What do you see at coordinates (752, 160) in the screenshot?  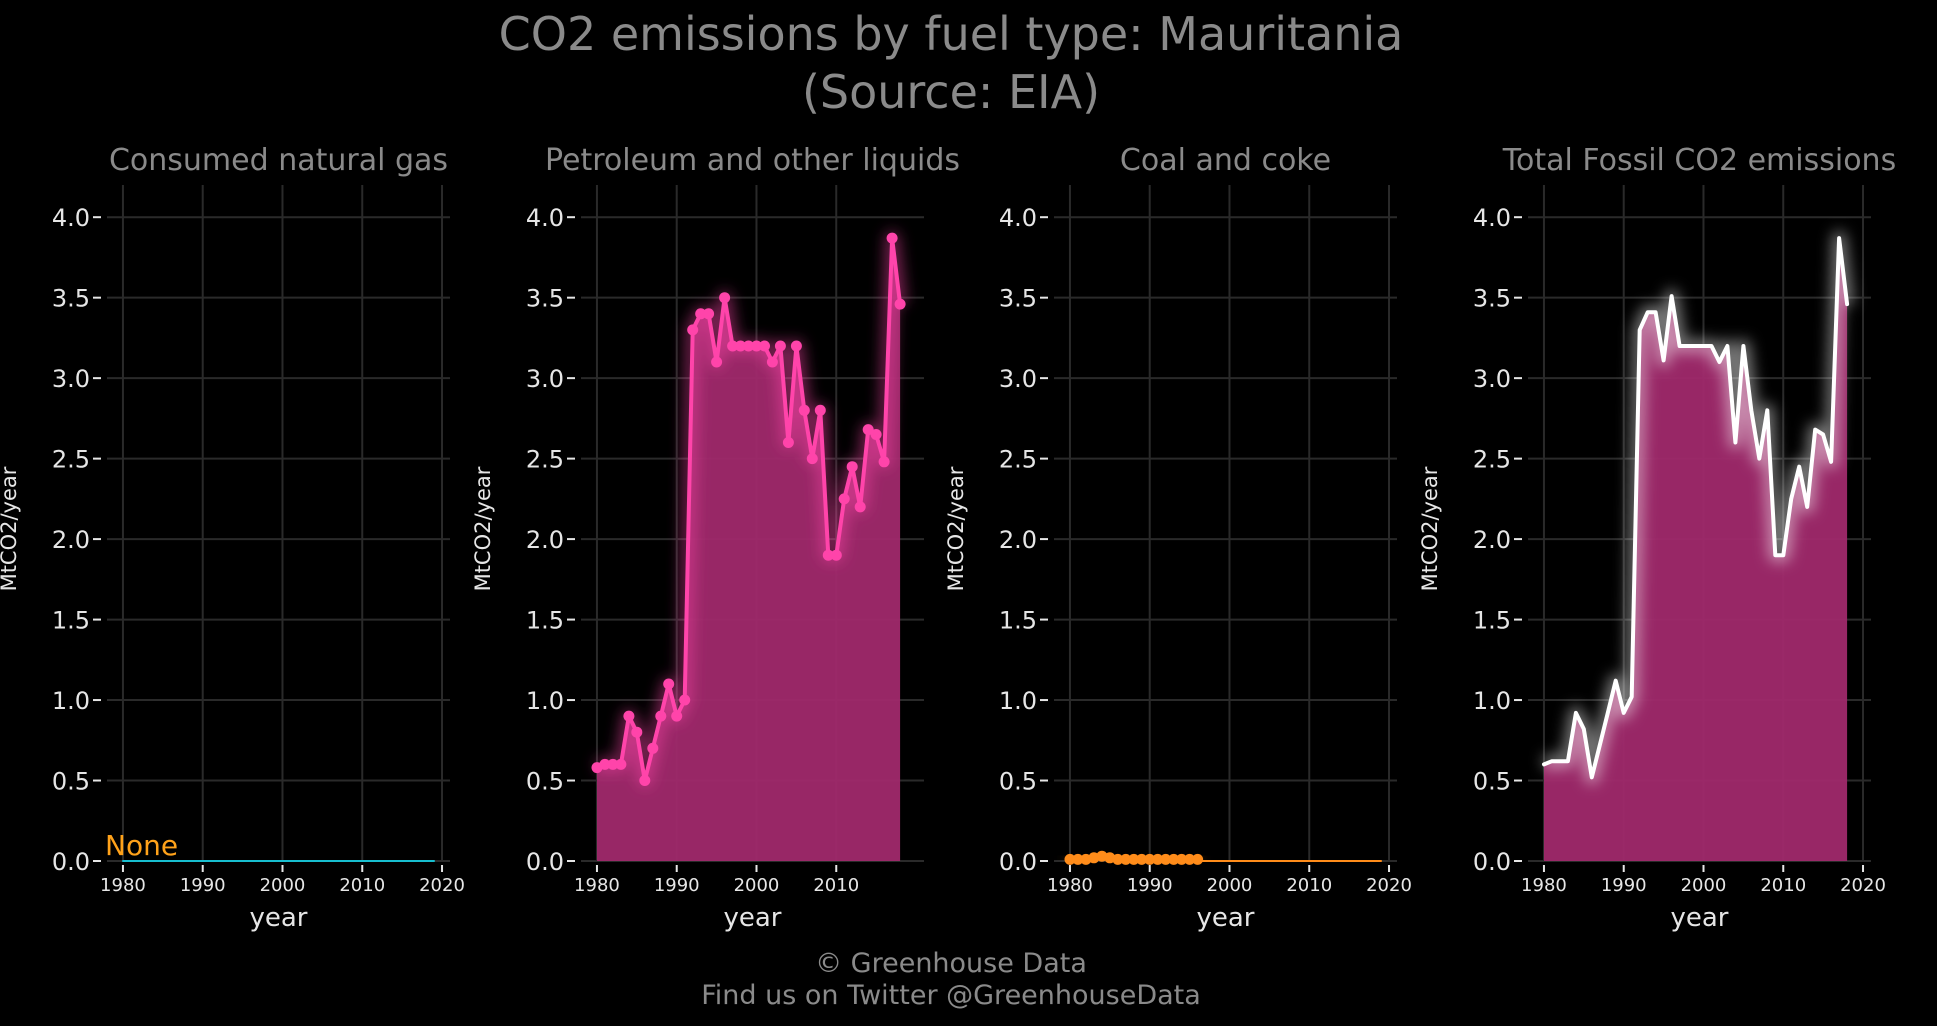 I see `panel-title: Petroleum and other liquids` at bounding box center [752, 160].